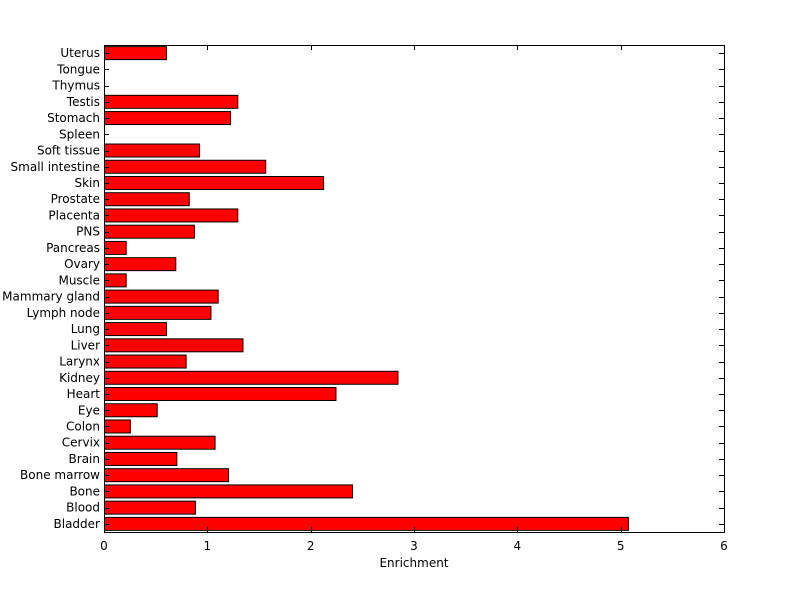  Describe the element at coordinates (311, 546) in the screenshot. I see `x-tick-label: 2` at that location.